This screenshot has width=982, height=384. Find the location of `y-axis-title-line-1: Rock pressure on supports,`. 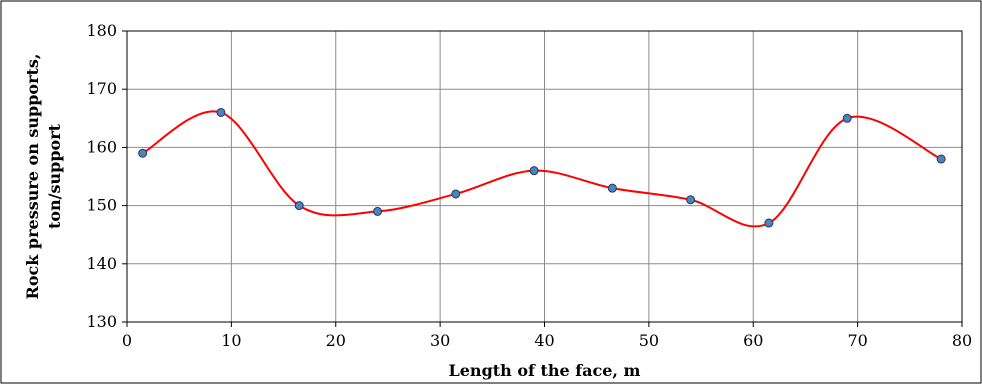

y-axis-title-line-1: Rock pressure on supports, is located at coordinates (32, 177).